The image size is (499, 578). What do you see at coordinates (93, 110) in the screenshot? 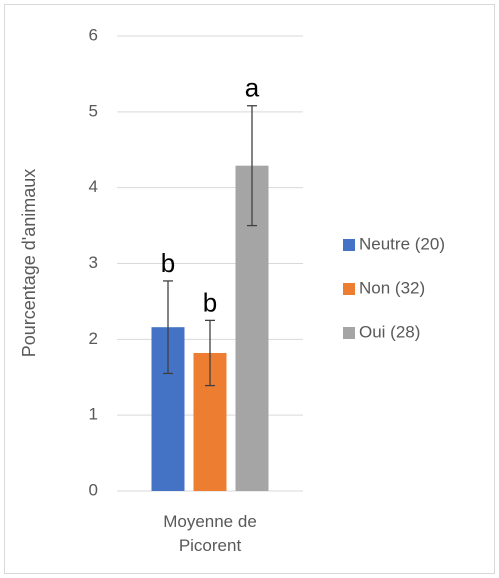
I see `y-tick-label: 5` at bounding box center [93, 110].